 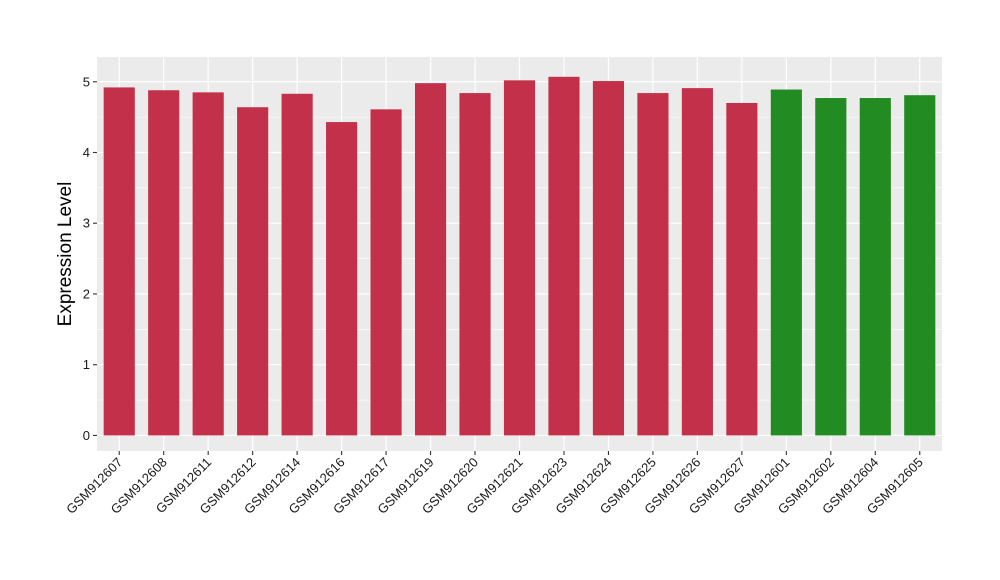 I want to click on y-axis: 0 1 2 3 4 5, so click(x=90, y=258).